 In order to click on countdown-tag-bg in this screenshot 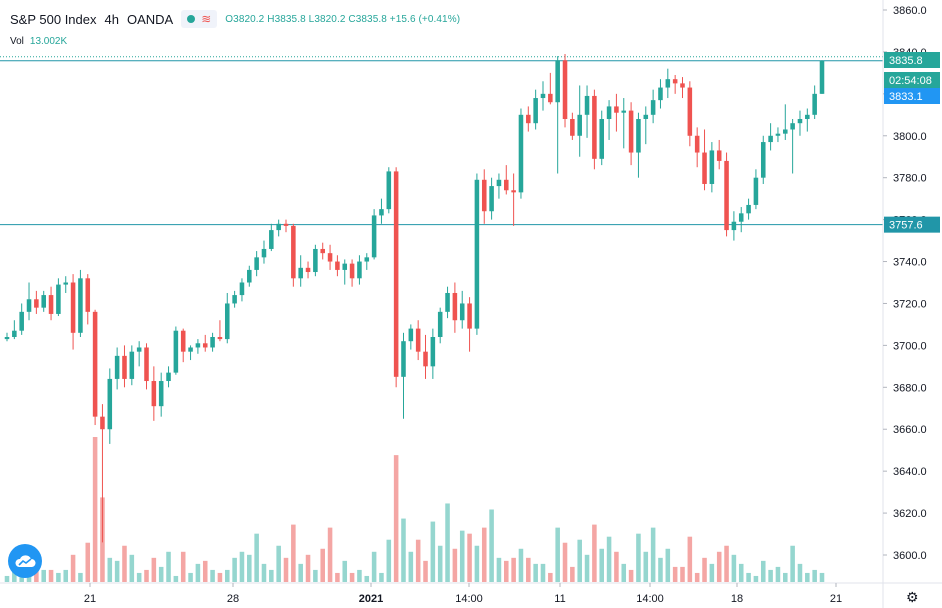, I will do `click(912, 80)`.